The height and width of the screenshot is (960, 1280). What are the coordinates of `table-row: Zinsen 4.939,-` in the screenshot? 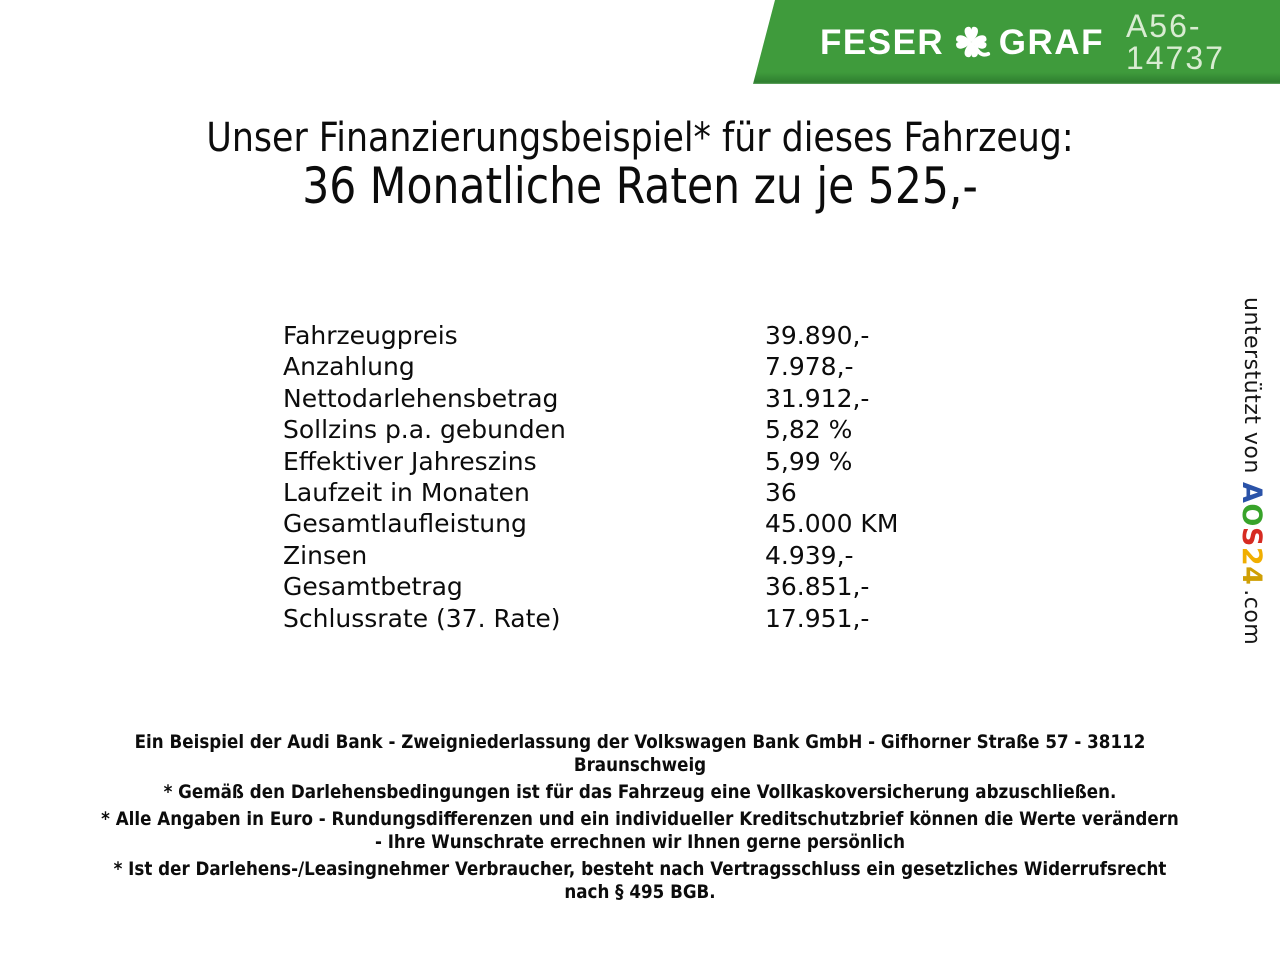 It's located at (643, 555).